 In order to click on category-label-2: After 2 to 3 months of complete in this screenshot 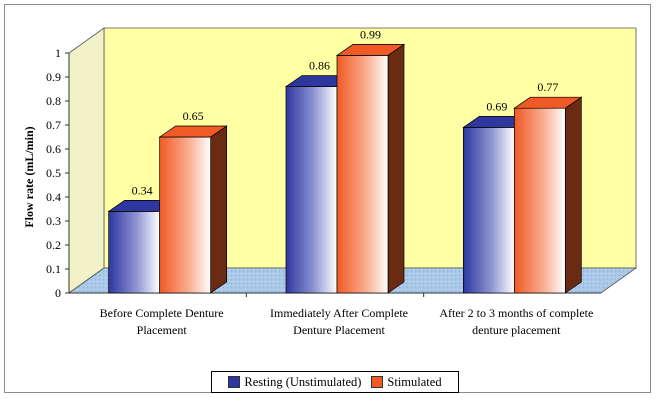, I will do `click(516, 313)`.